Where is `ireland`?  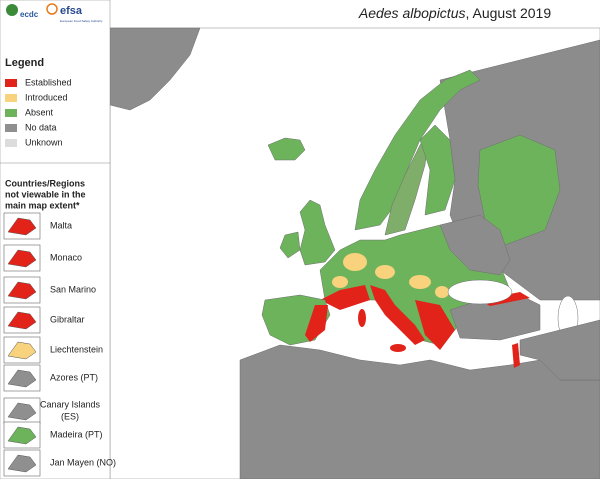
ireland is located at coordinates (290, 245).